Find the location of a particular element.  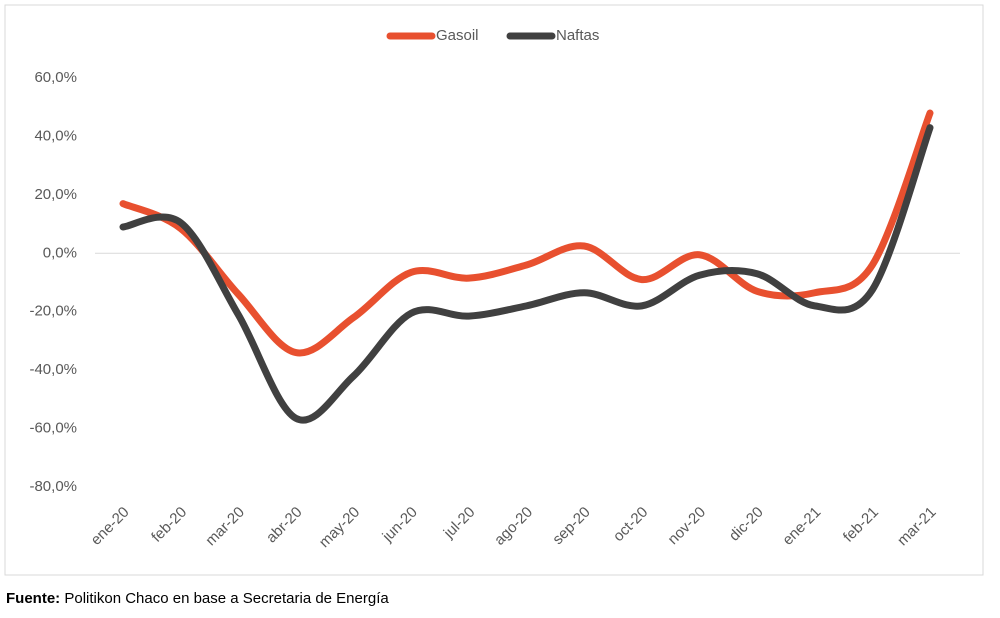

y-tick-label: -40,0% is located at coordinates (53, 369).